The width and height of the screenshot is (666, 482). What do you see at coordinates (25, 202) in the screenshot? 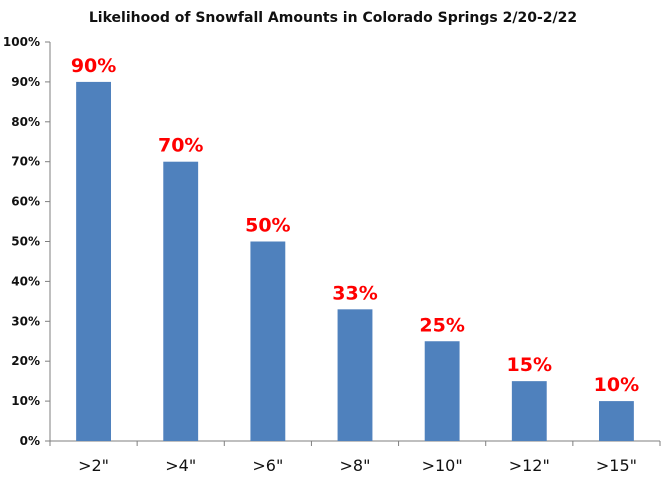
I see `y-tick-label: 60%` at bounding box center [25, 202].